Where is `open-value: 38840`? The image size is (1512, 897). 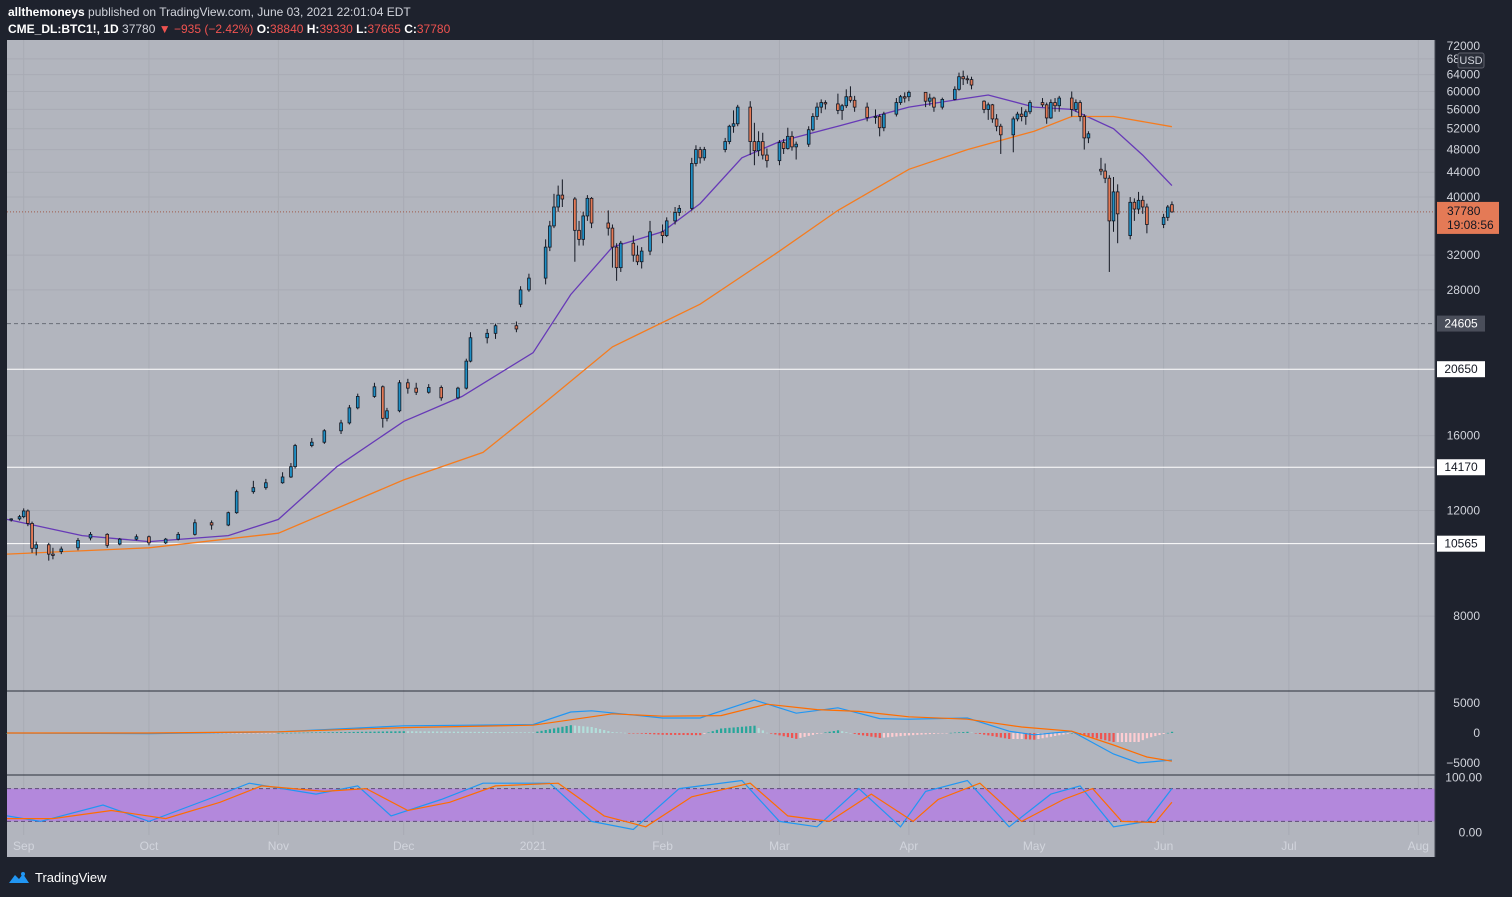
open-value: 38840 is located at coordinates (287, 29).